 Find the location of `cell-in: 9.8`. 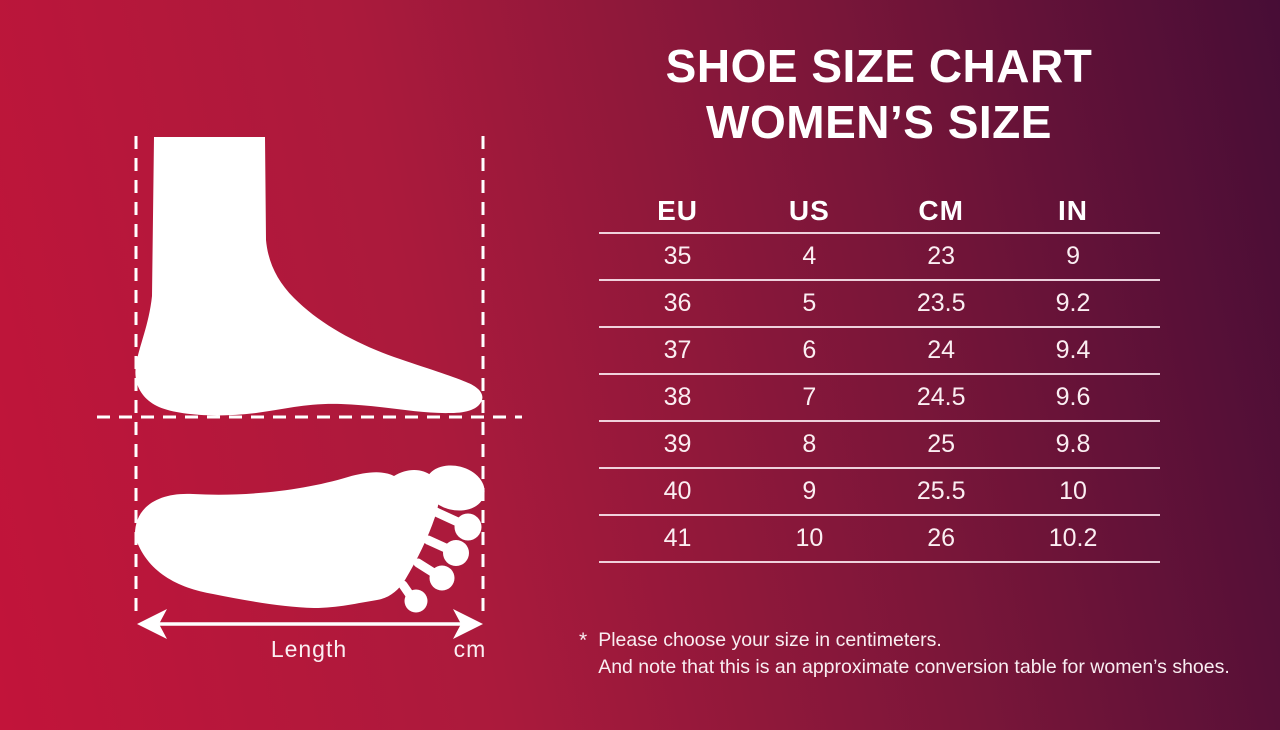

cell-in: 9.8 is located at coordinates (1073, 444).